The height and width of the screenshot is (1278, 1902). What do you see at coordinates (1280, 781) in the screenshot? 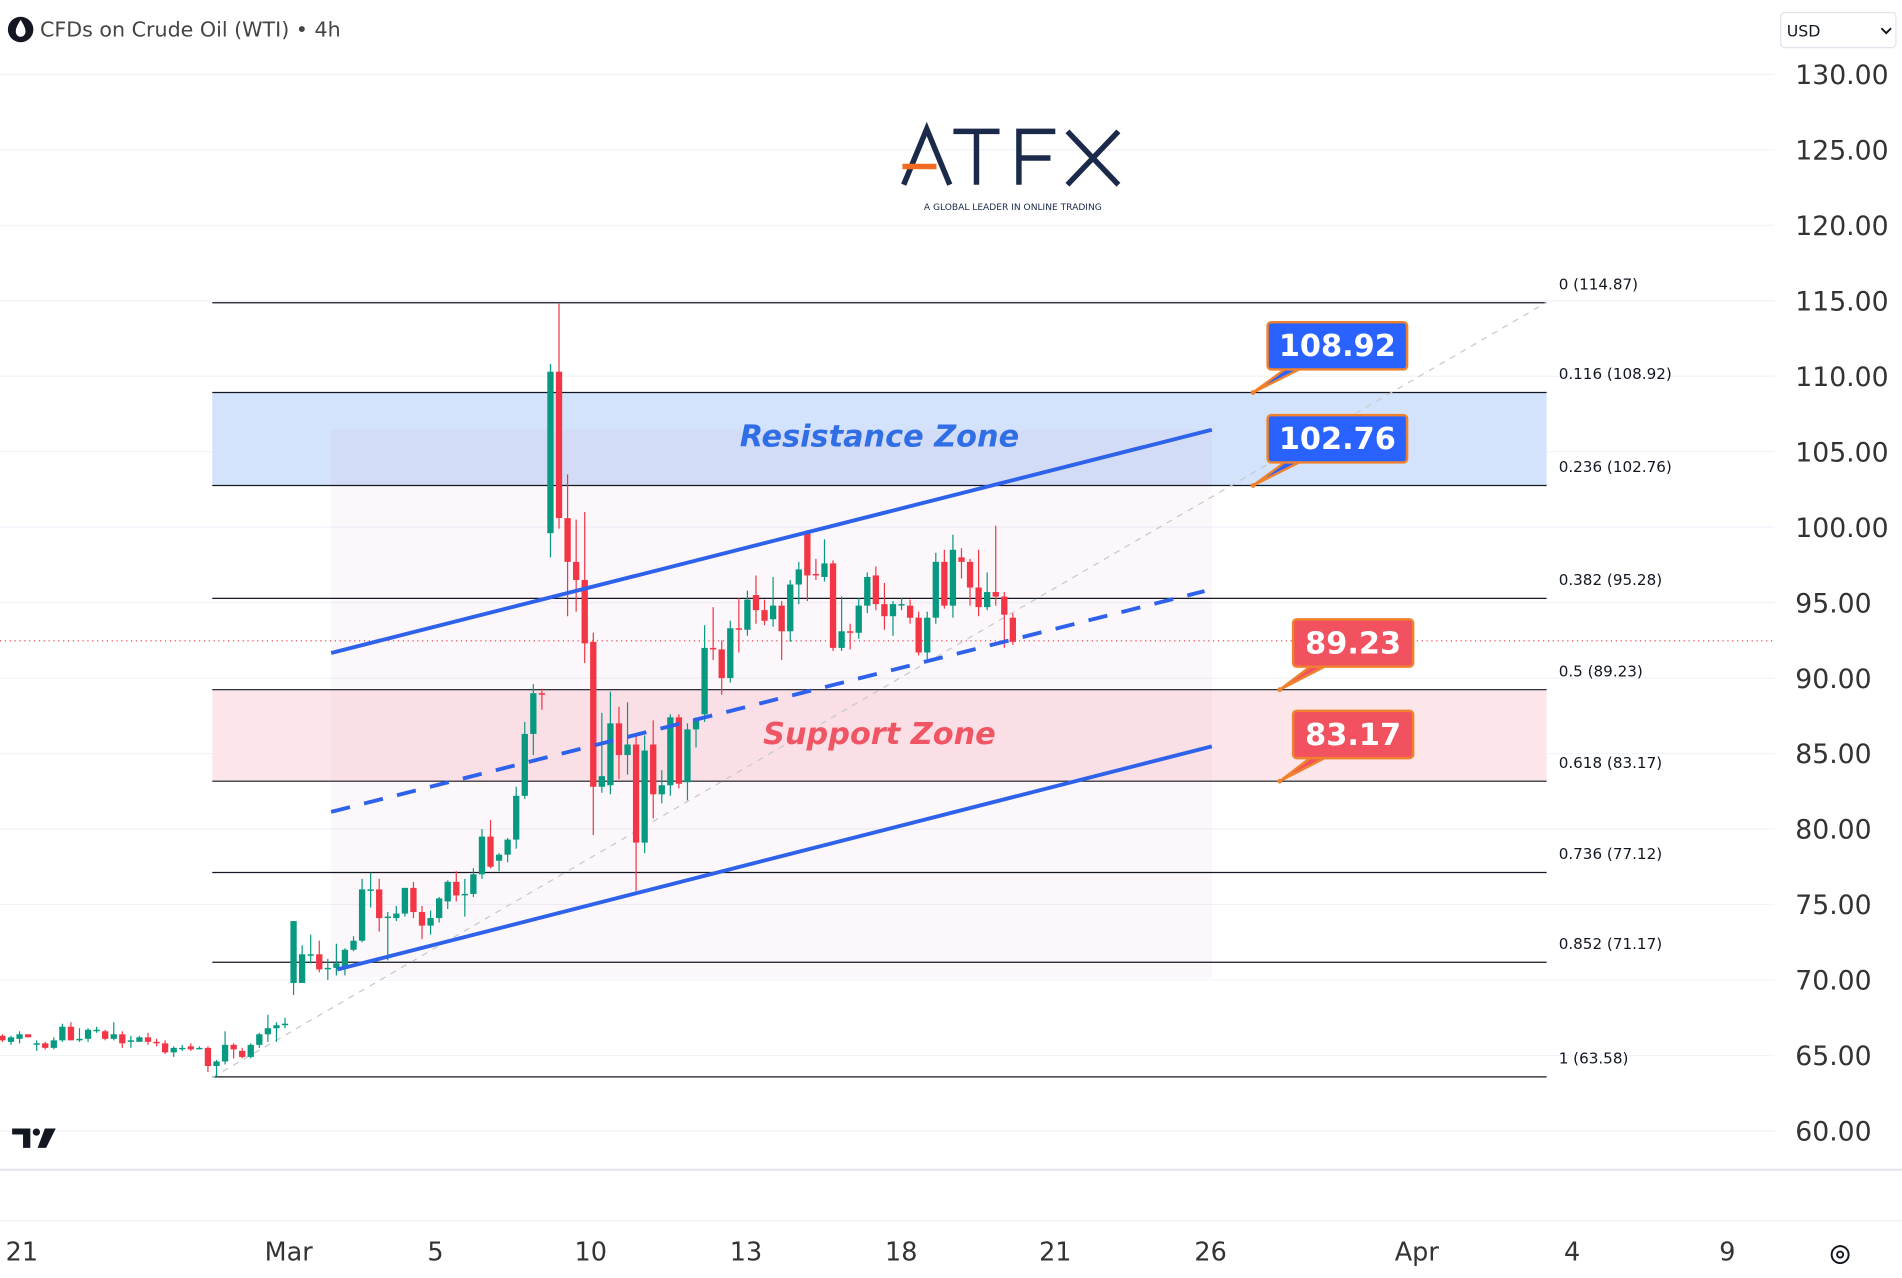
I see `callout-anchor` at bounding box center [1280, 781].